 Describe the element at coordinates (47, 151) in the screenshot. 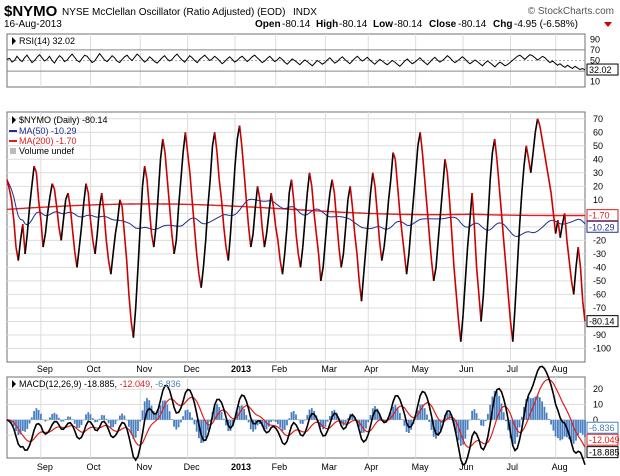

I see `volume-legend: Volume undef` at that location.